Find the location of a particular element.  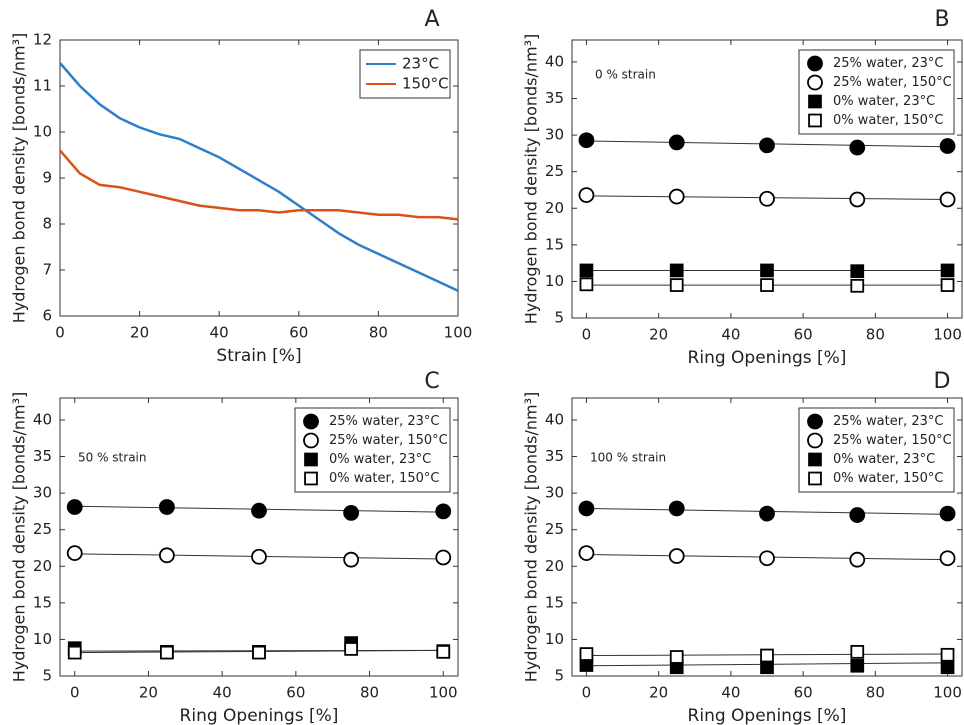

y-tick-label: 8 is located at coordinates (47, 224).